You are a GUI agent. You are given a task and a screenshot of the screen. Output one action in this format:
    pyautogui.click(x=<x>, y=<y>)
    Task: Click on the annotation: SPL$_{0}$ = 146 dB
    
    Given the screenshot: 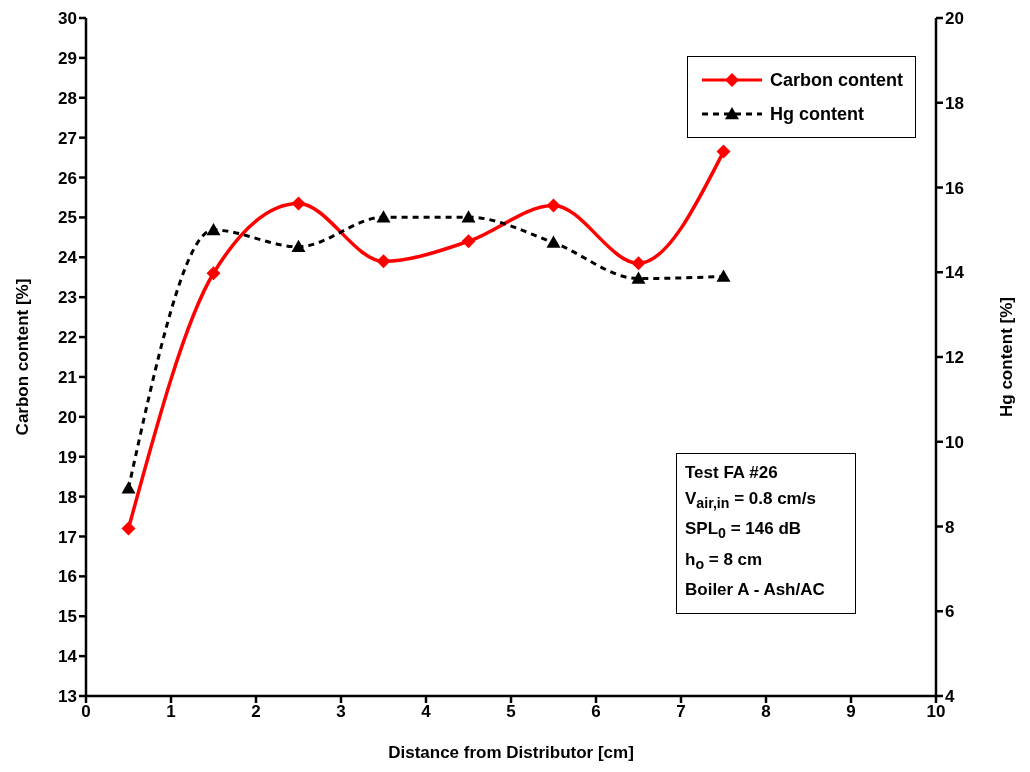 What is the action you would take?
    pyautogui.click(x=744, y=531)
    